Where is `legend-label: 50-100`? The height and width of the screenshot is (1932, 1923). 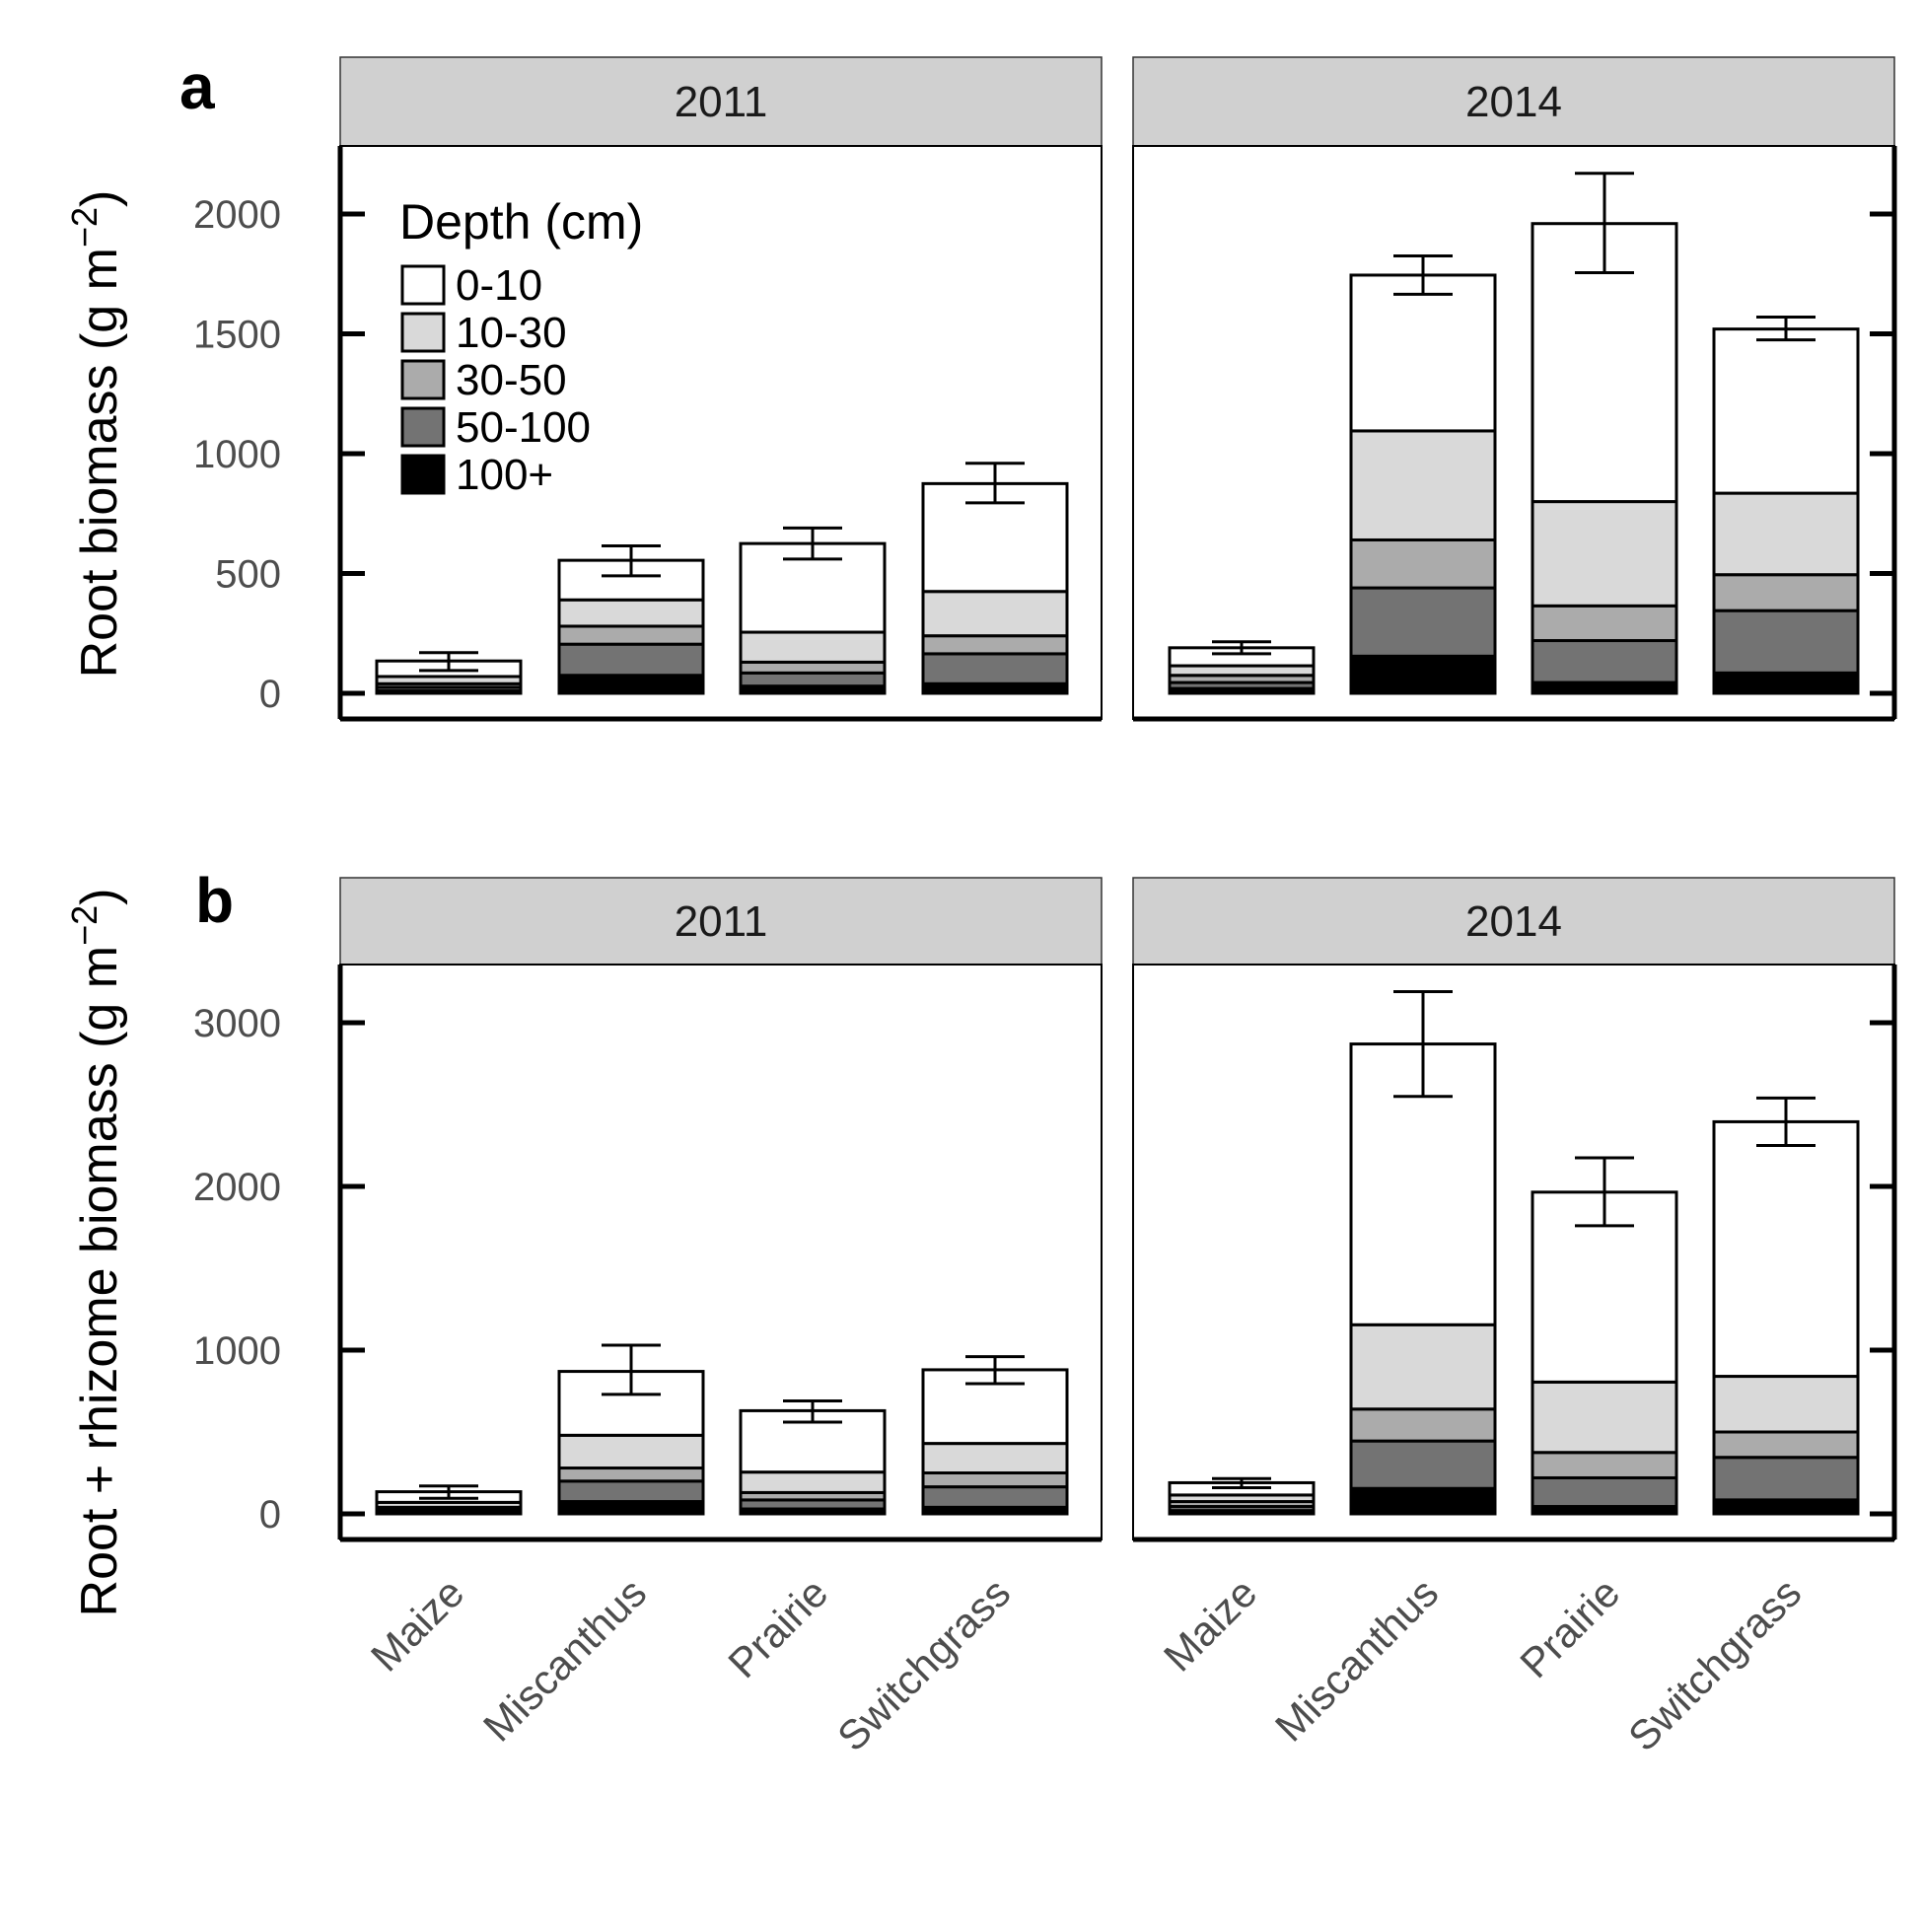
legend-label: 50-100 is located at coordinates (523, 428).